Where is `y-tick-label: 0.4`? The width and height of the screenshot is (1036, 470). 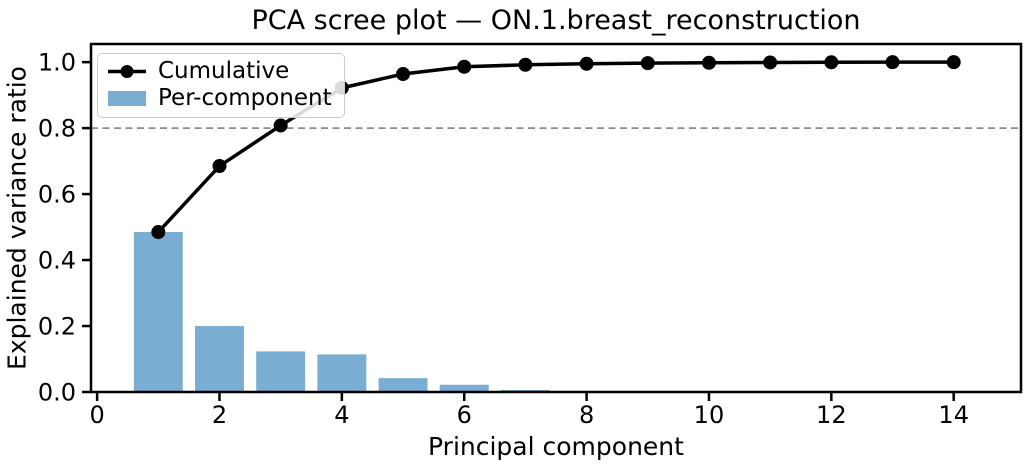
y-tick-label: 0.4 is located at coordinates (57, 261).